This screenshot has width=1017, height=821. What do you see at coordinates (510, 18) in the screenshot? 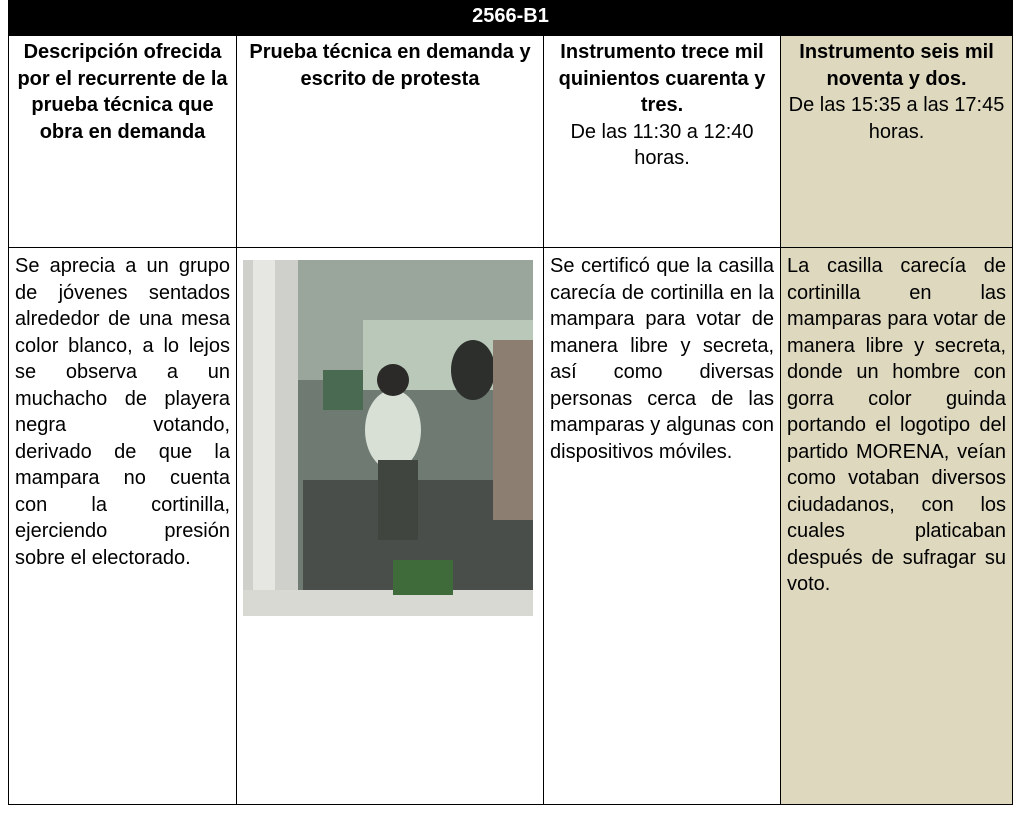
I see `table-title: 2566-B1` at bounding box center [510, 18].